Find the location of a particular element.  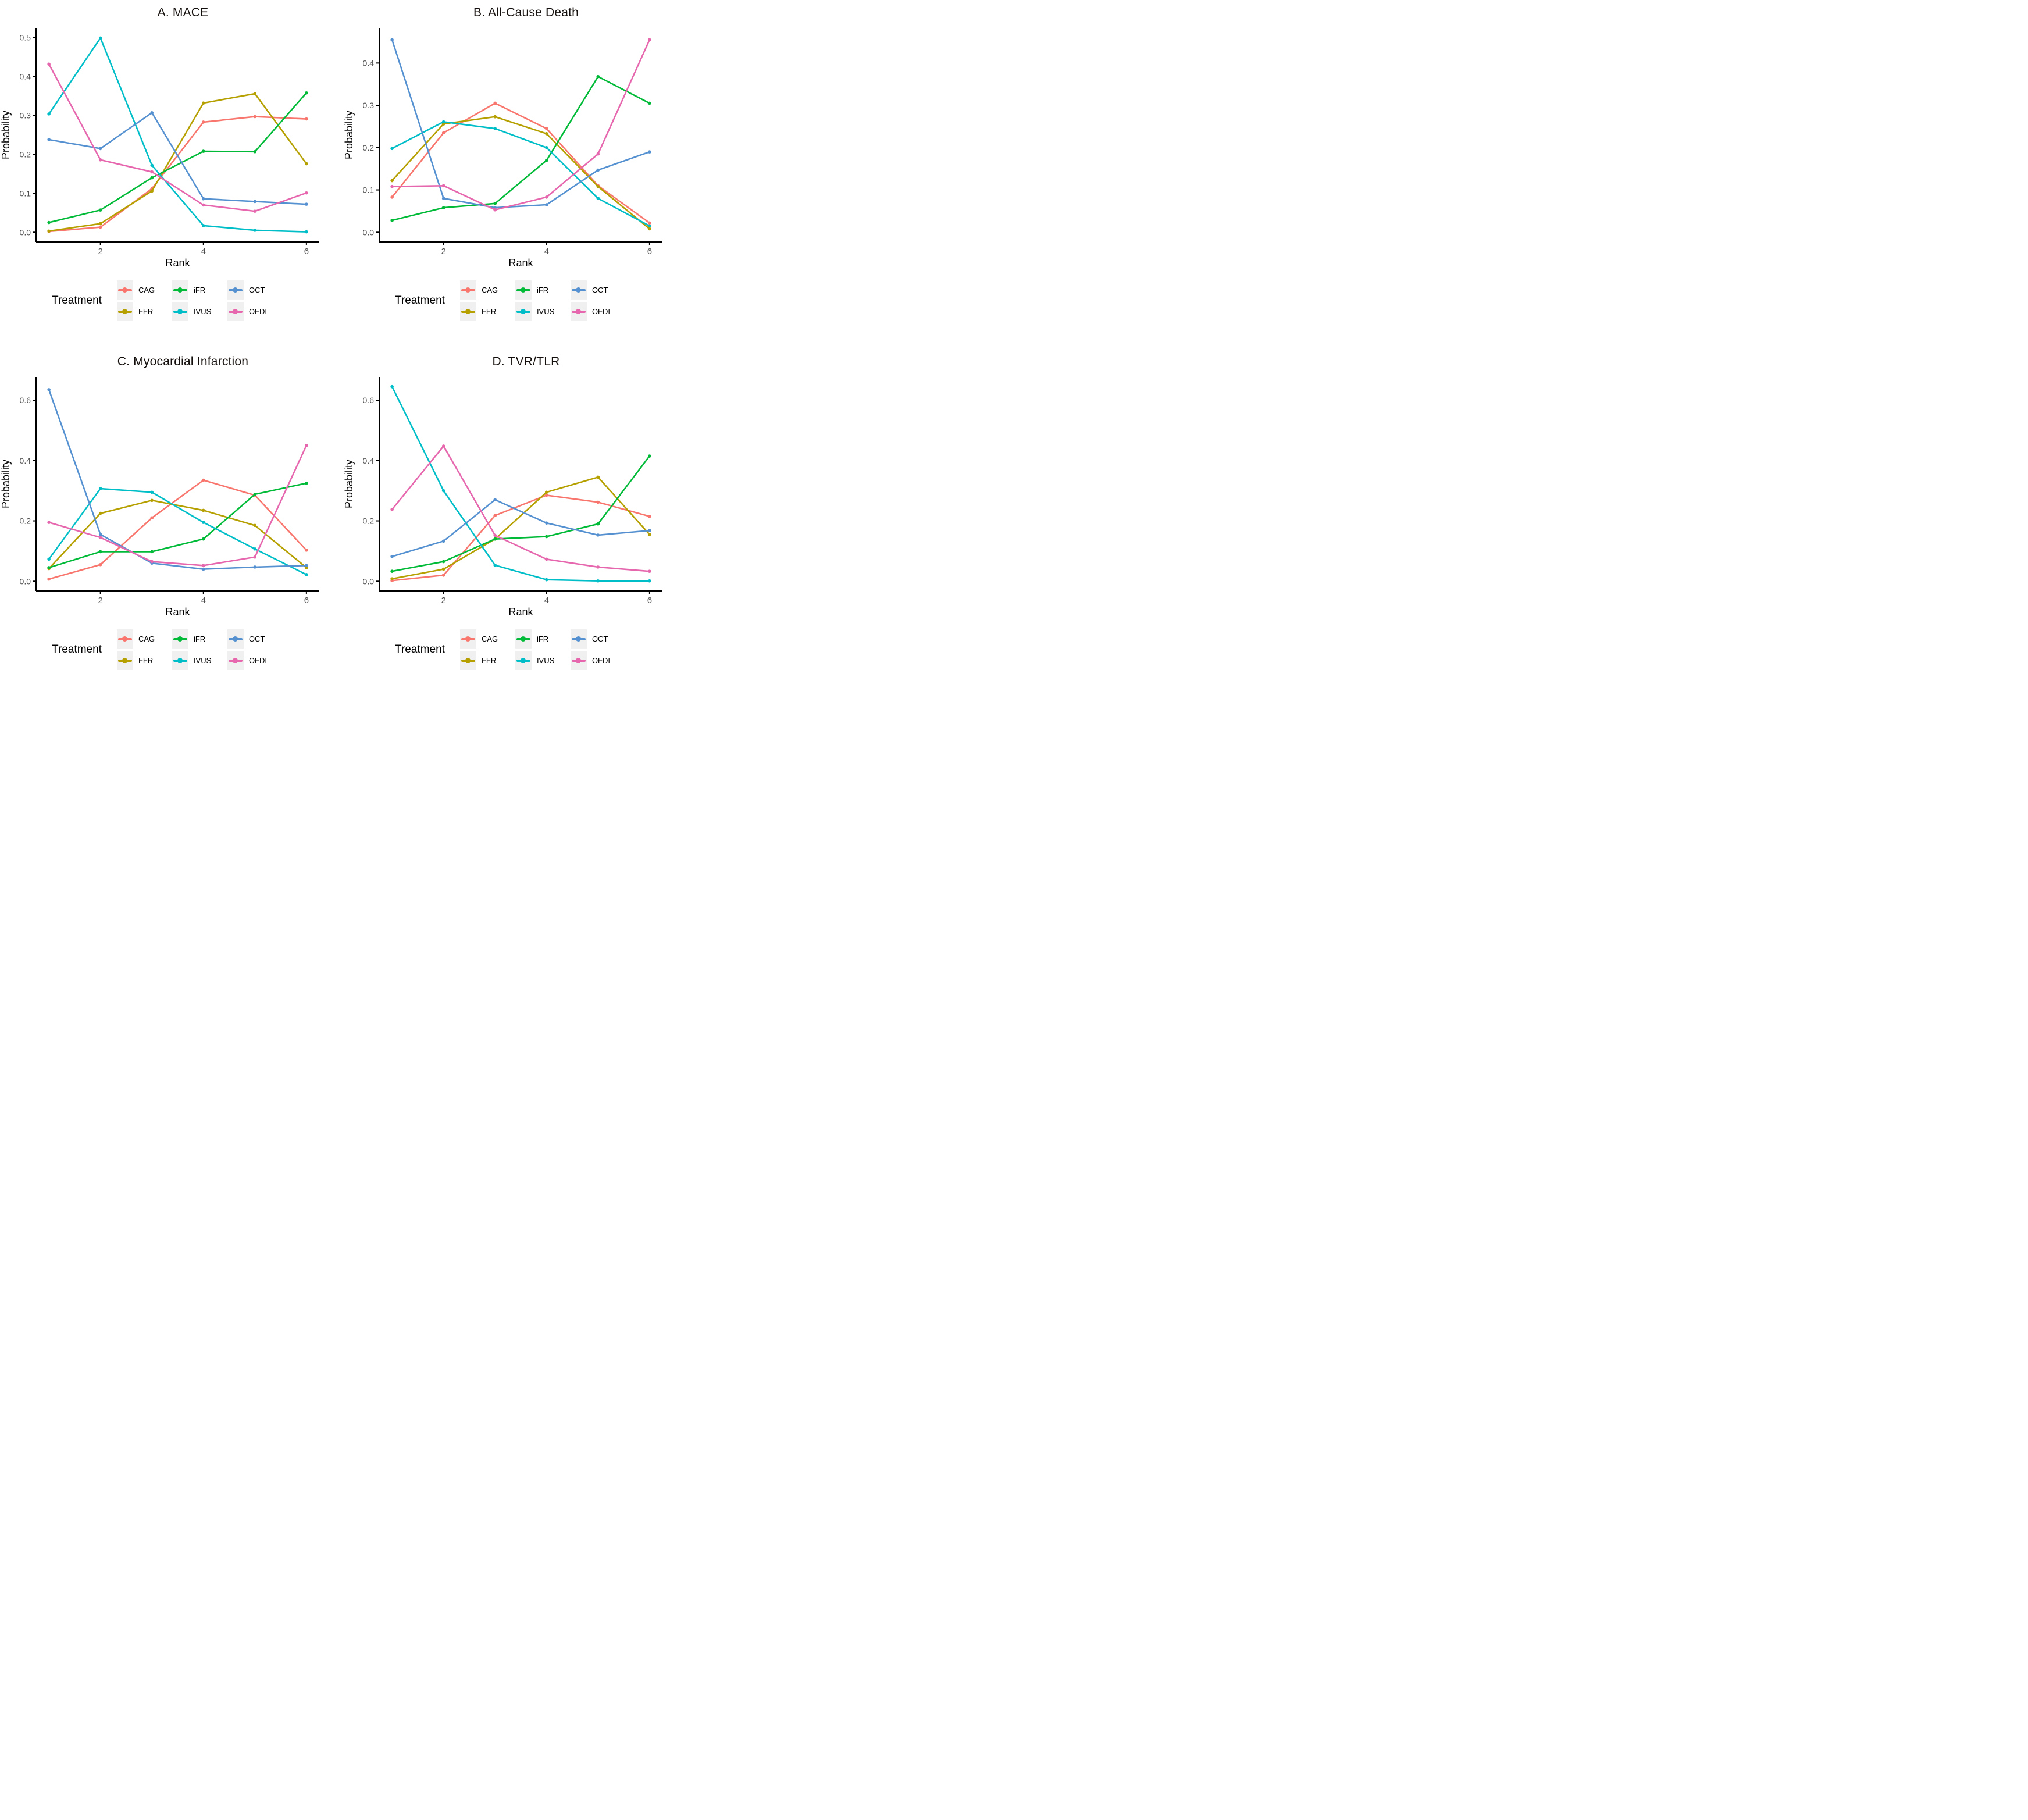

y-tick-label: 0.3 is located at coordinates (369, 105).